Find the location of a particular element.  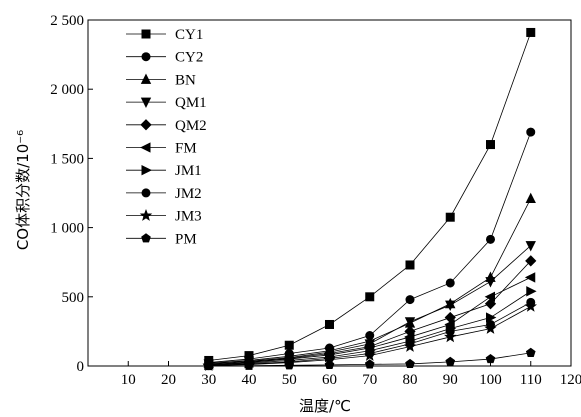

y-tick-label: 500 is located at coordinates (73, 298).